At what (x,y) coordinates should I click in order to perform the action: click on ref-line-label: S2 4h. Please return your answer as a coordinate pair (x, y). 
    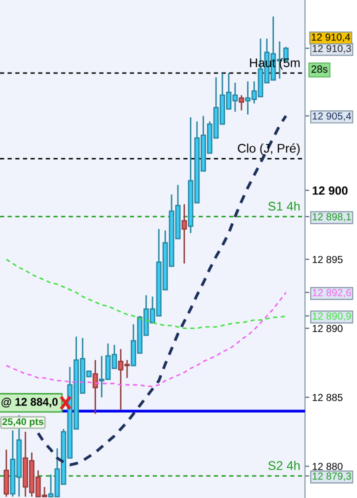
    Looking at the image, I should click on (284, 465).